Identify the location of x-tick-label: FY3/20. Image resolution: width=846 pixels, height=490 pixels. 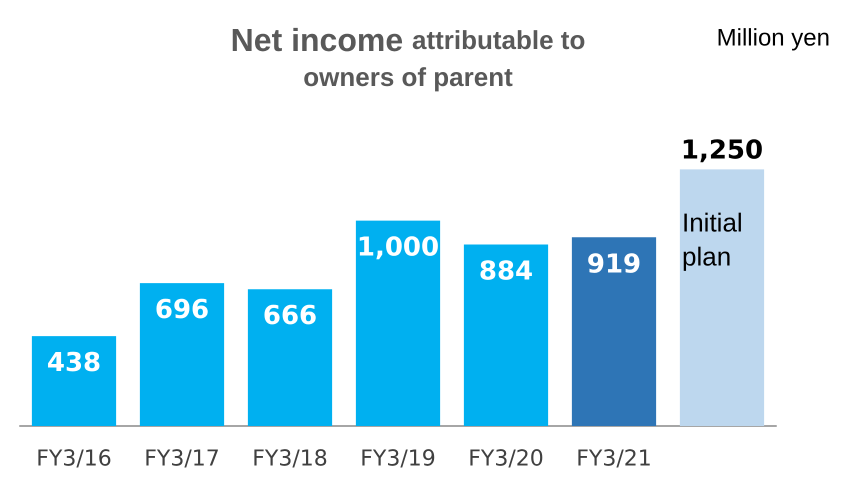
(506, 459).